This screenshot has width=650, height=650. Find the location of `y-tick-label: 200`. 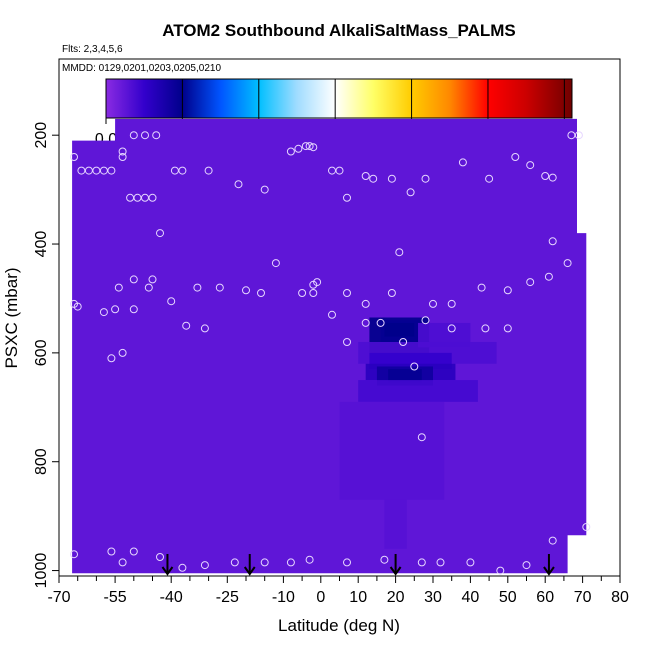

y-tick-label: 200 is located at coordinates (41, 135).